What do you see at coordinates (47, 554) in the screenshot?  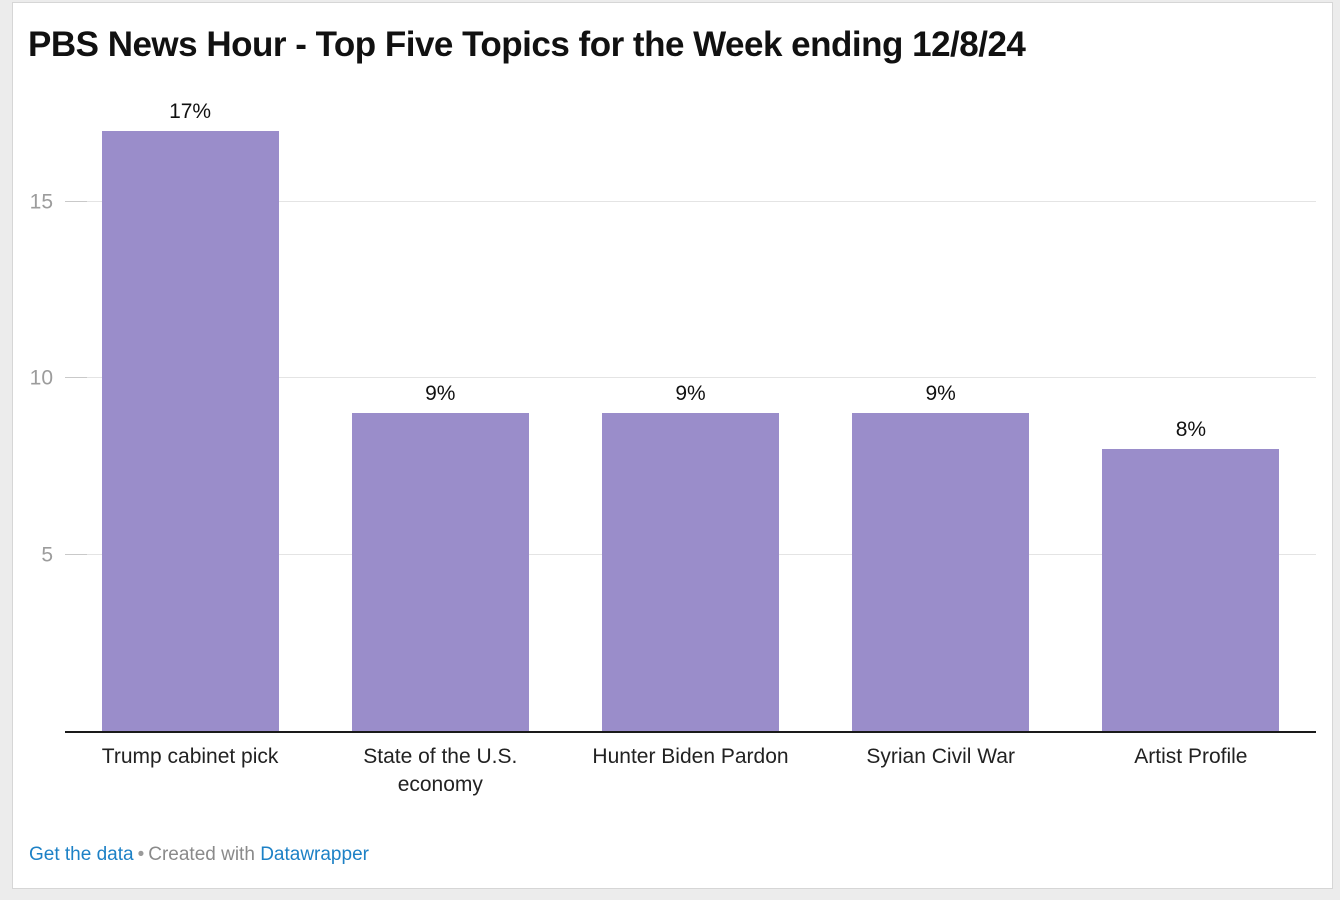 I see `y-tick-label: 5` at bounding box center [47, 554].